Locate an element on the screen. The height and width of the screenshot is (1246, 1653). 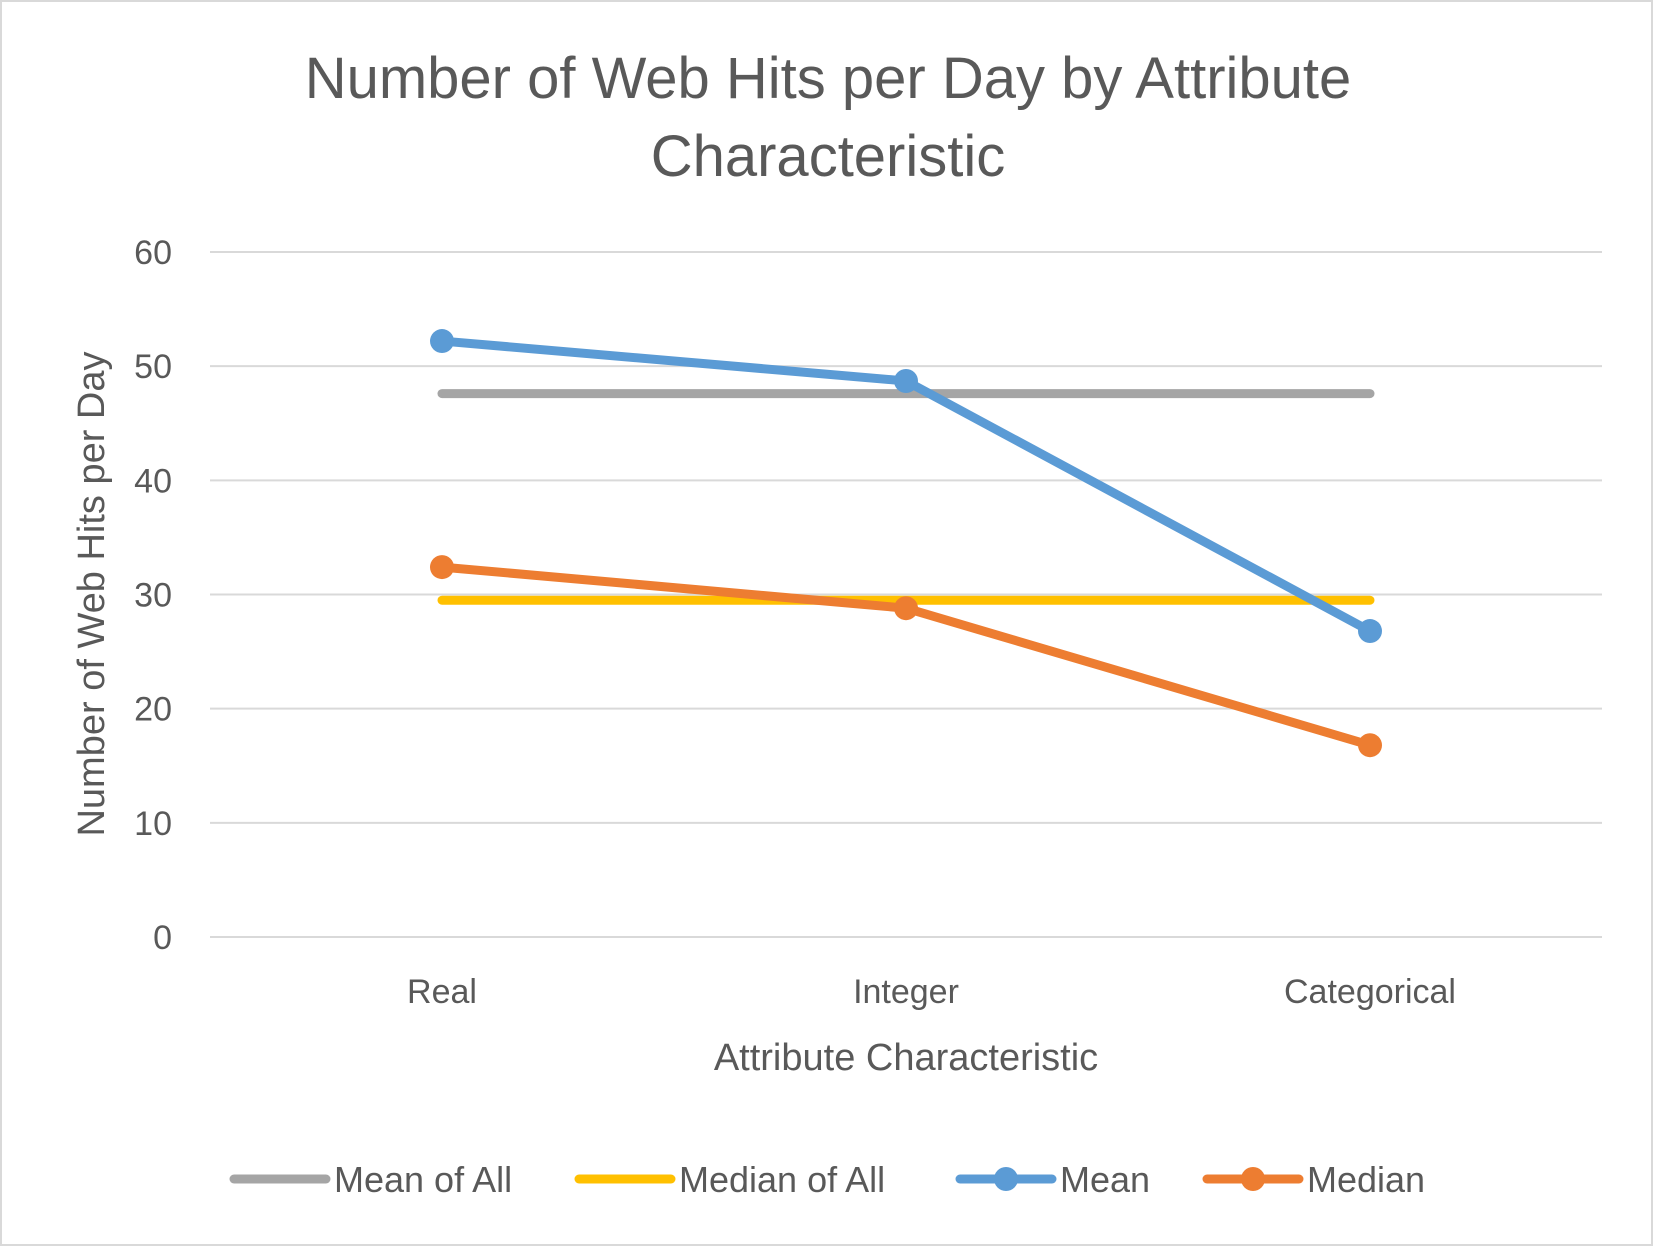
legend-item-median: Median is located at coordinates (1313, 1179).